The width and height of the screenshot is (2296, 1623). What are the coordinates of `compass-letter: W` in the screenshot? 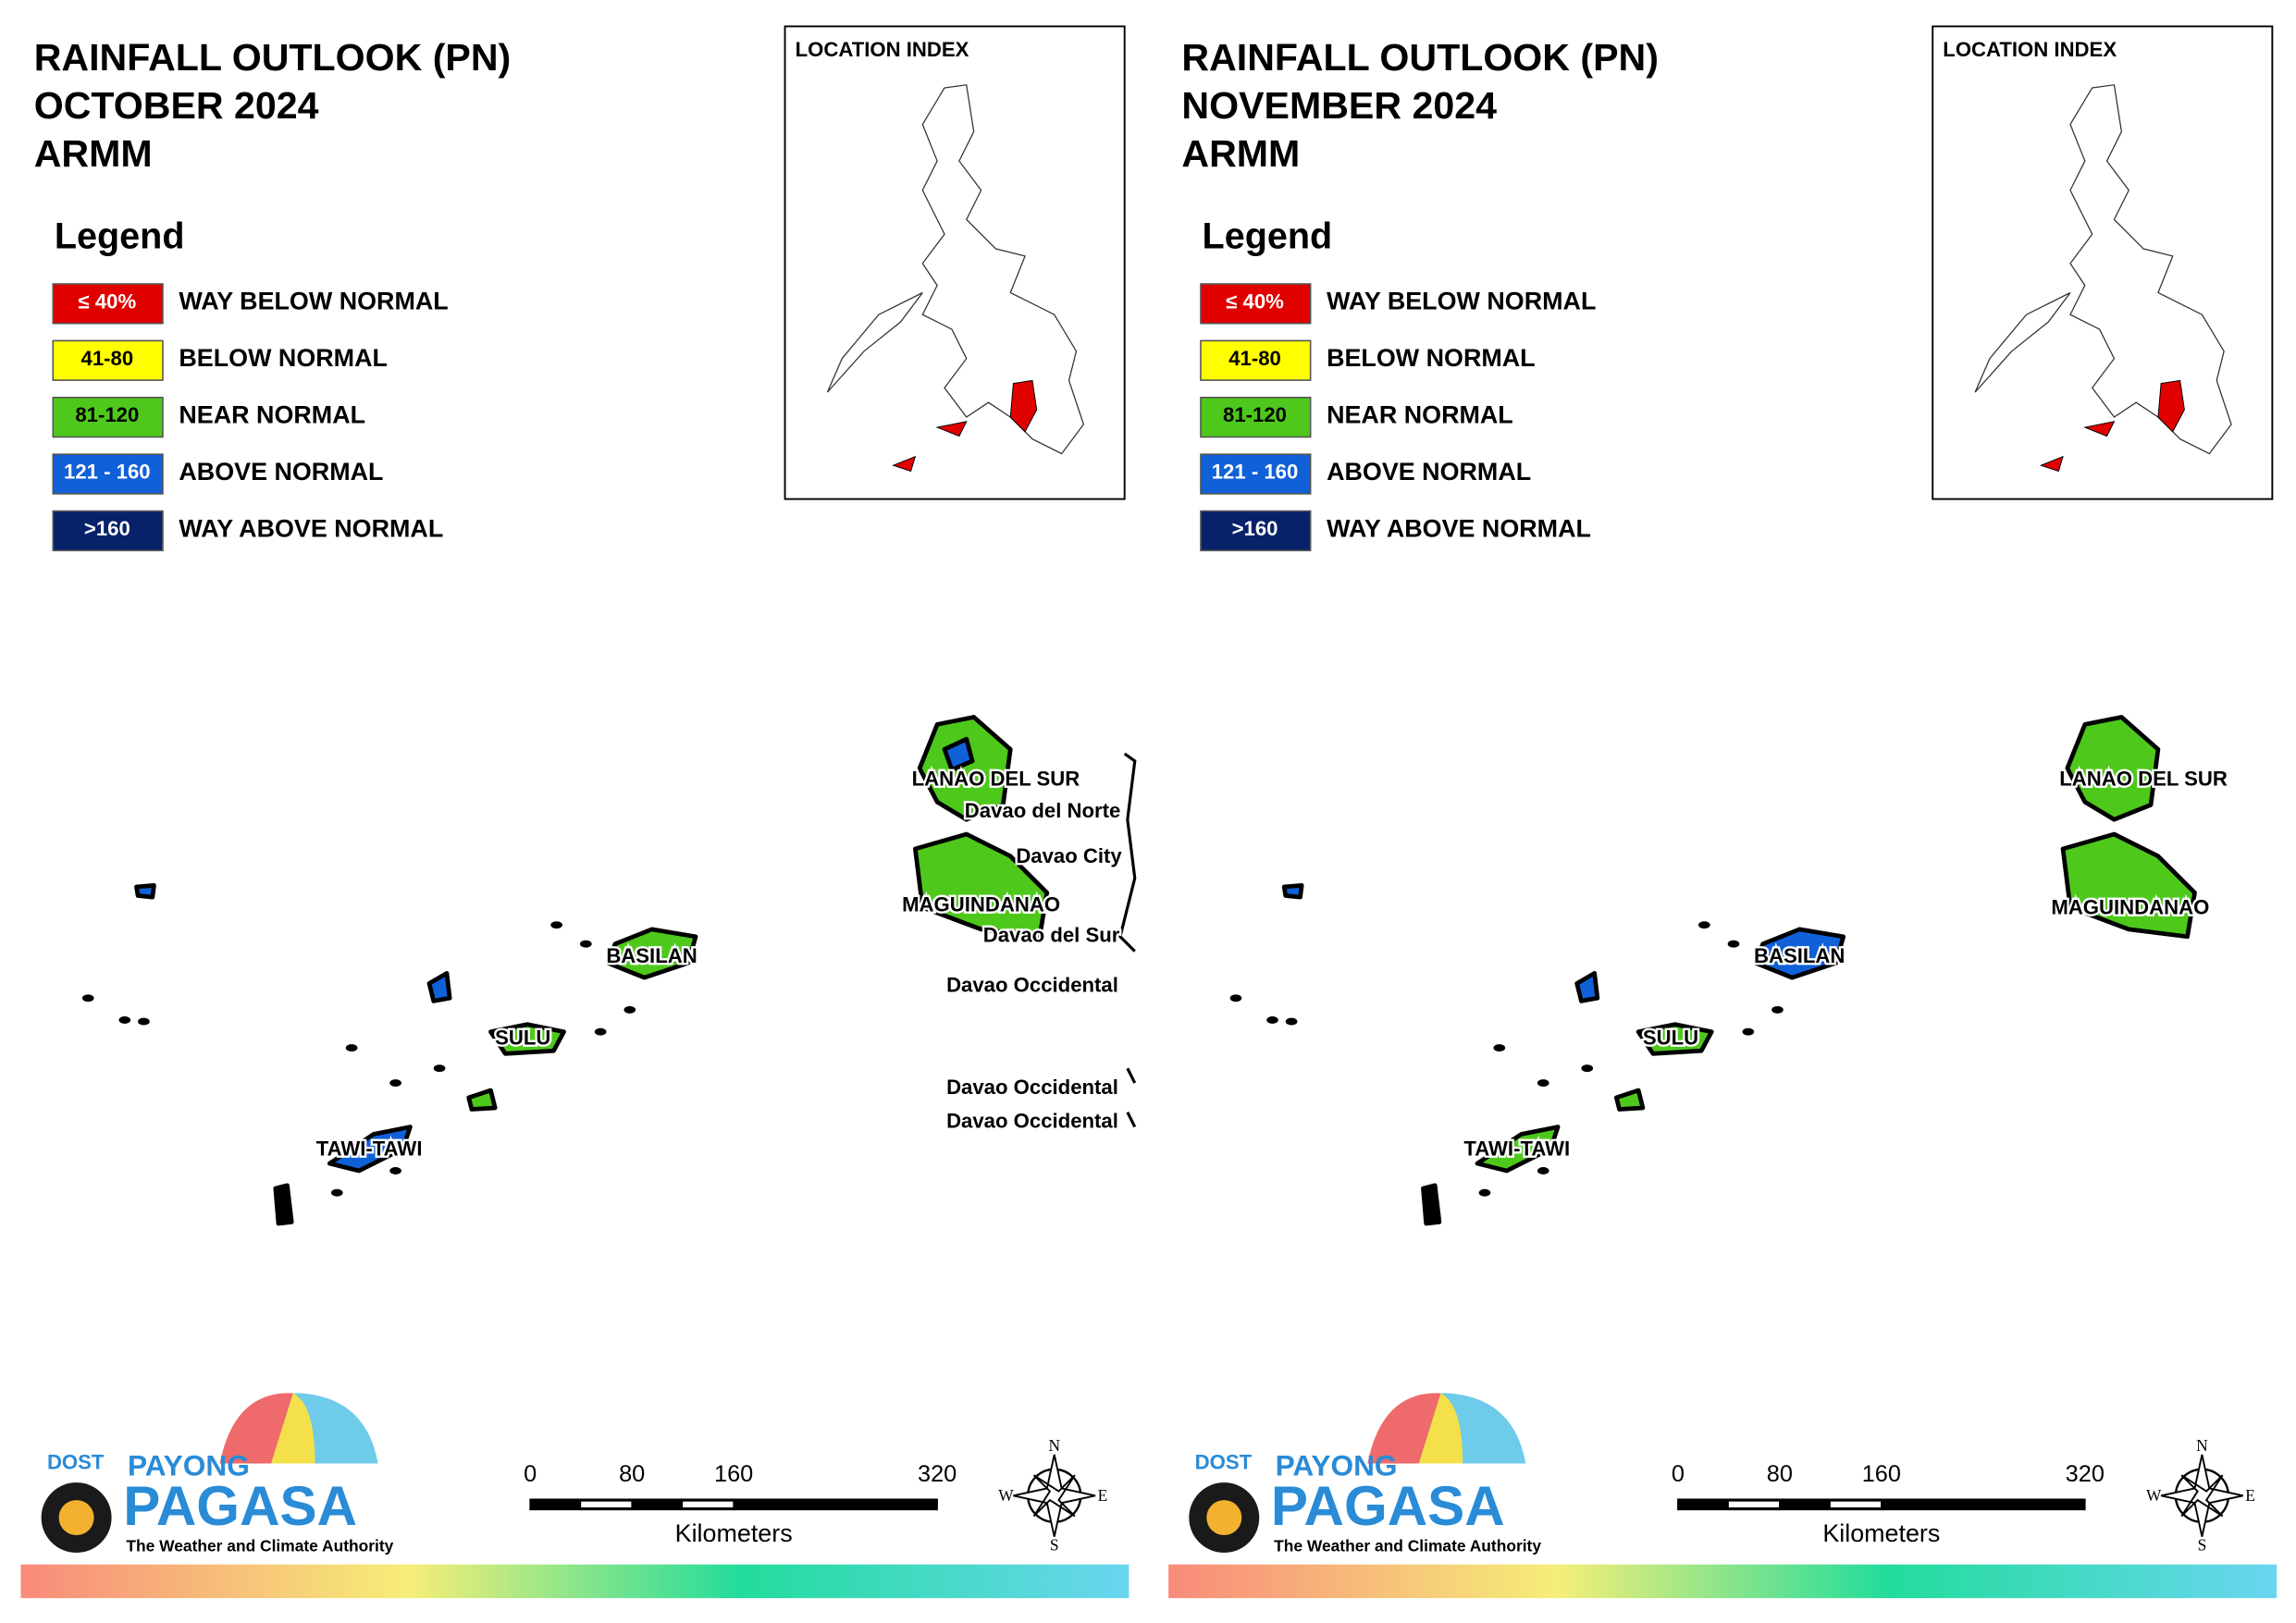 It's located at (2154, 1495).